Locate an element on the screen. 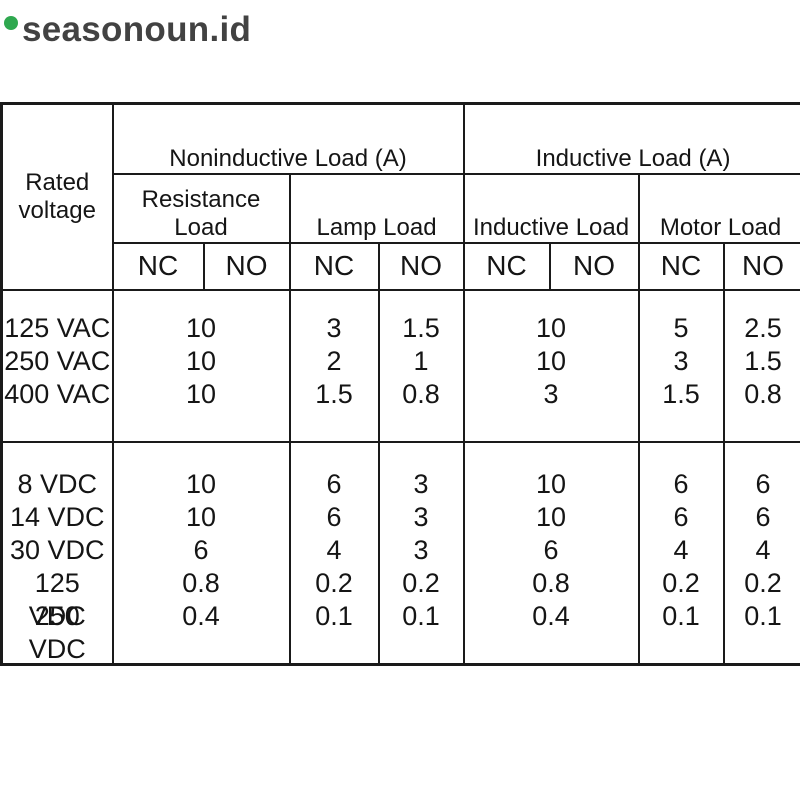 This screenshot has height=800, width=800. shop-watermark: seasonoun.id is located at coordinates (127, 30).